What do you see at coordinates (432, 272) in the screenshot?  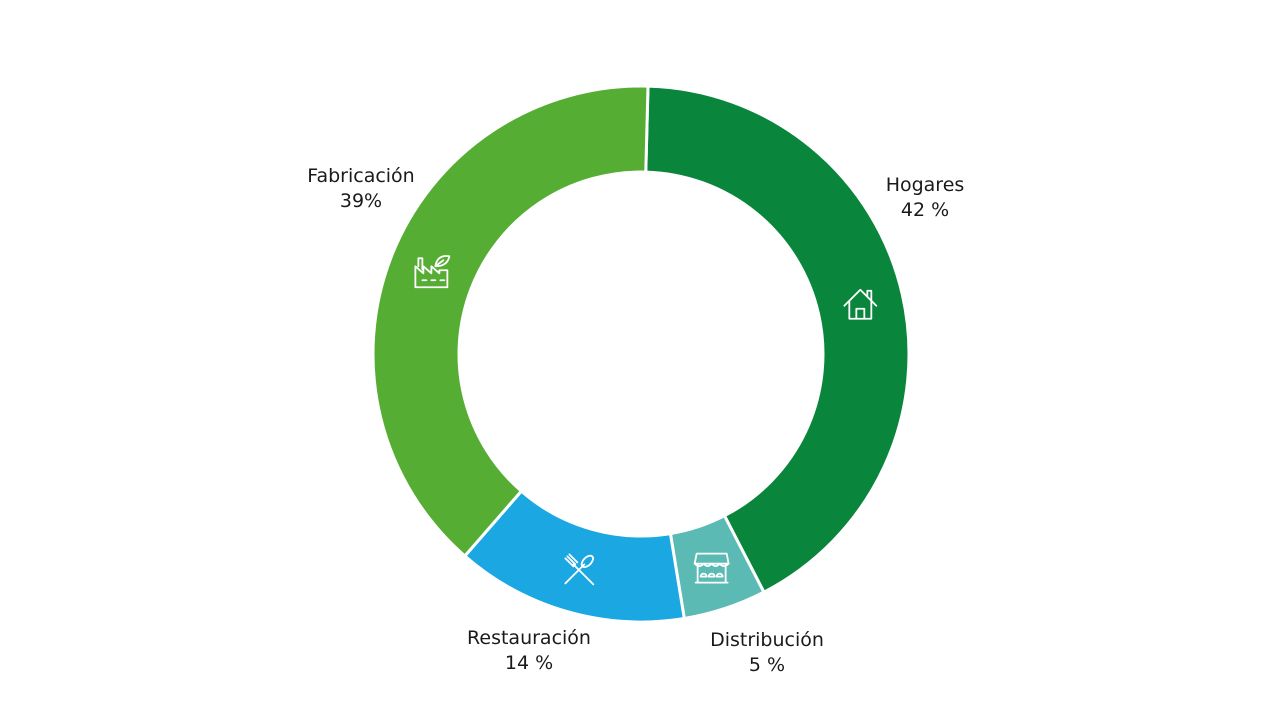 I see `factory-leaf-icon` at bounding box center [432, 272].